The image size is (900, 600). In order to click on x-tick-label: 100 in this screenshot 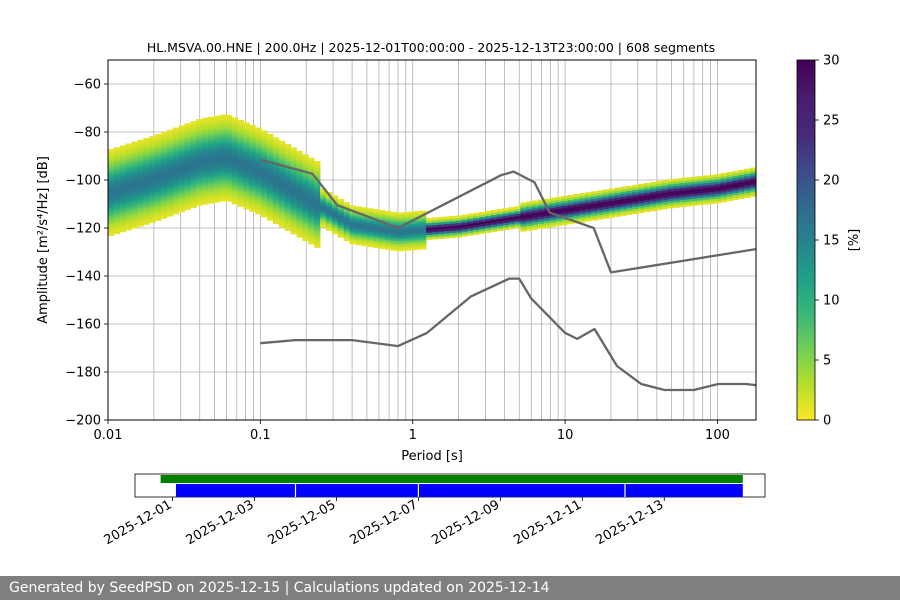, I will do `click(717, 435)`.